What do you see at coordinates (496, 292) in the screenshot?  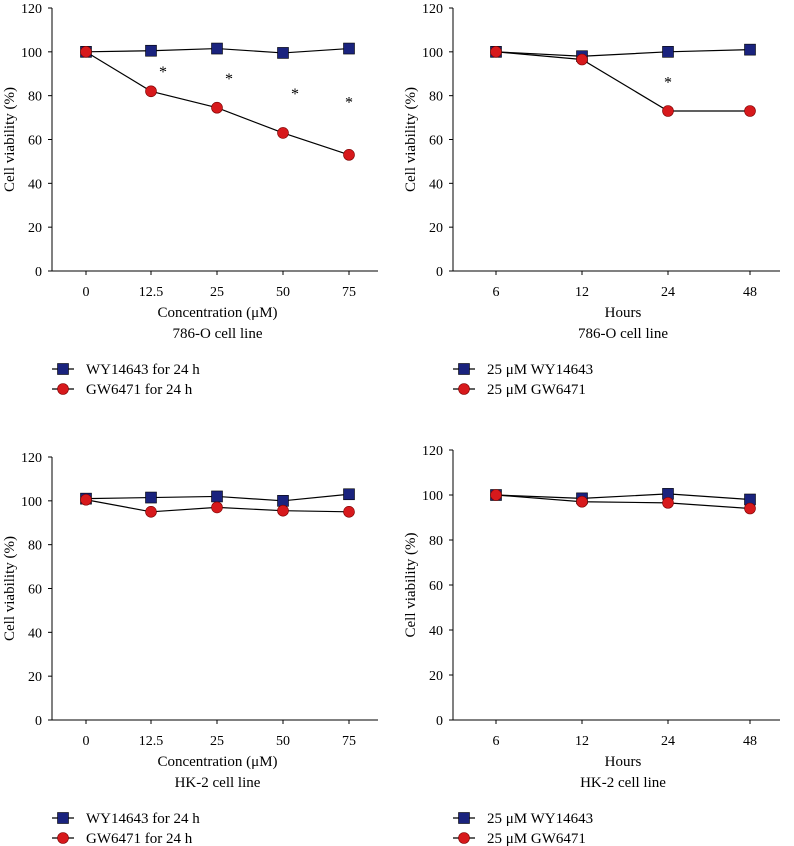 I see `x-tick-label: 6` at bounding box center [496, 292].